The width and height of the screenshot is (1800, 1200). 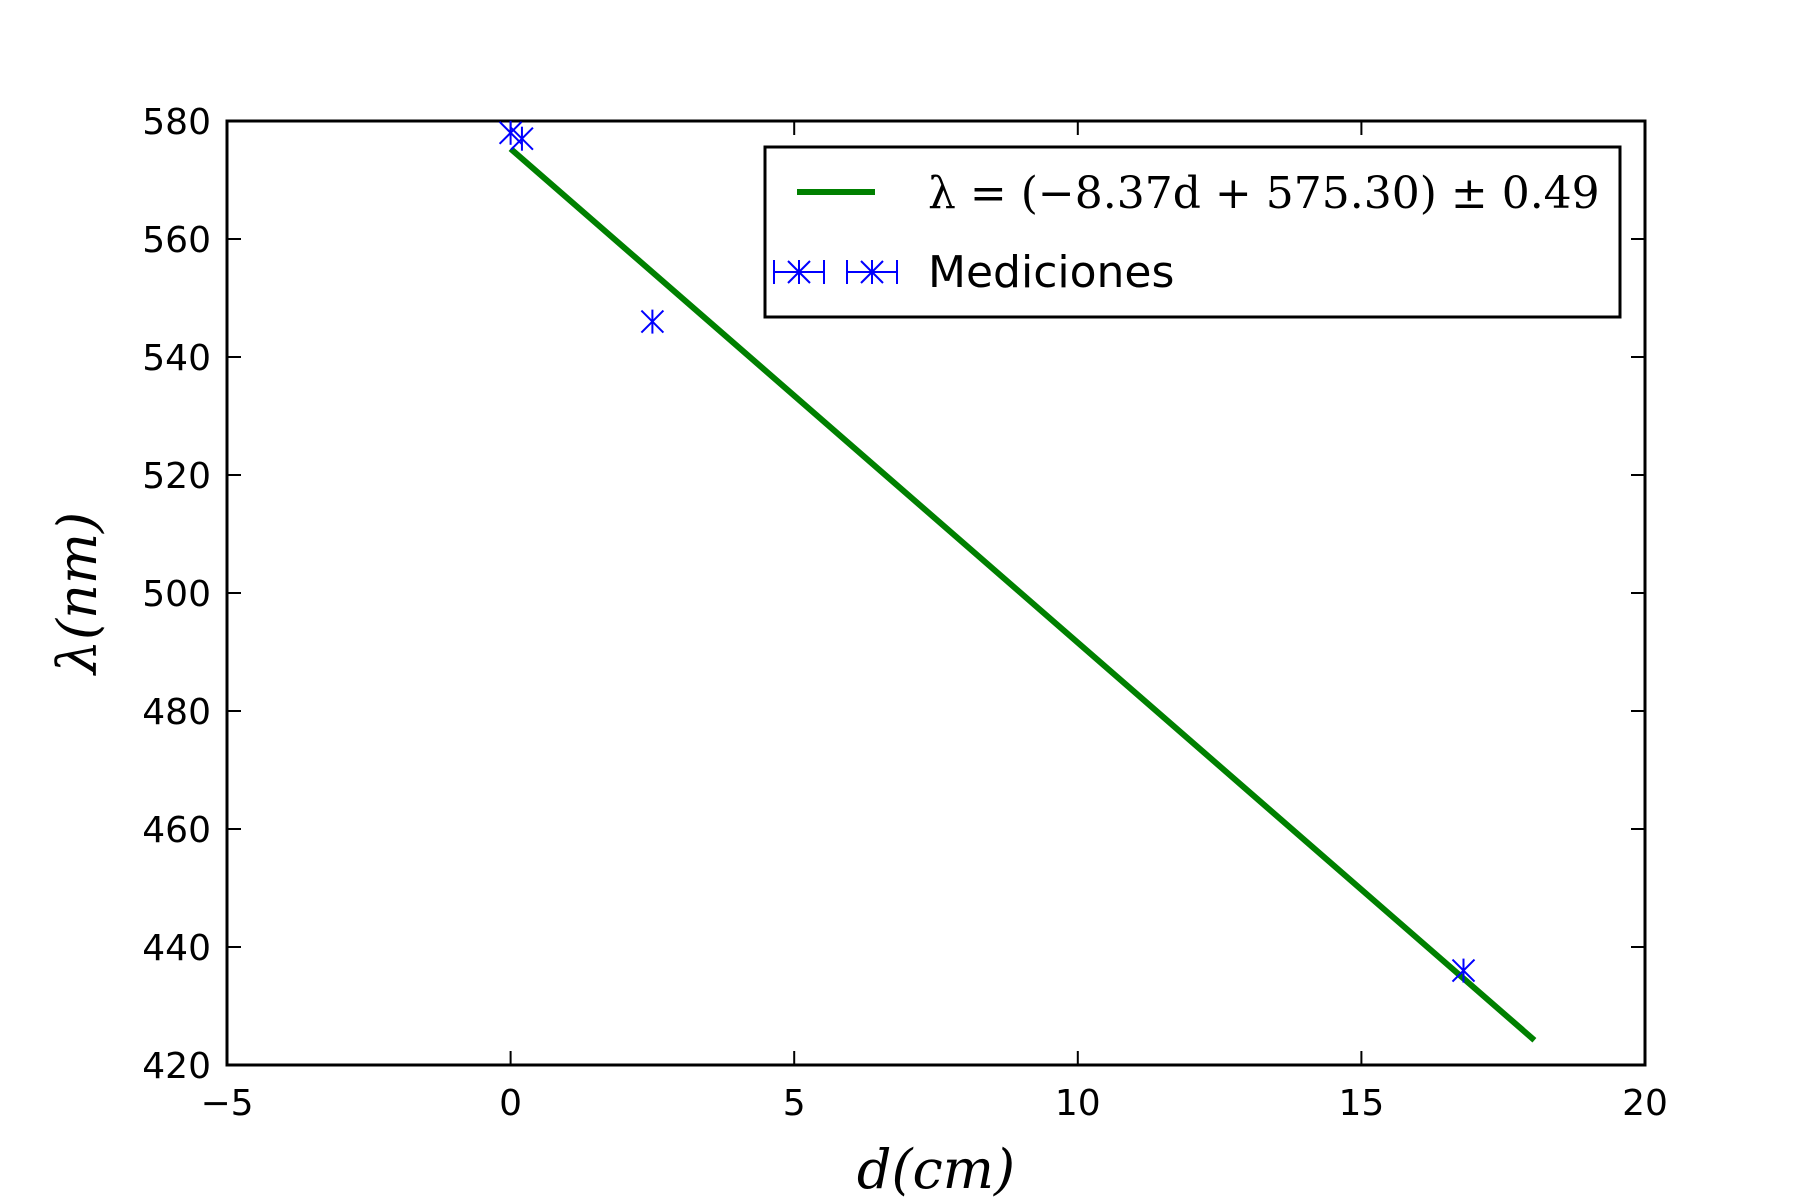 I want to click on legend: λ = (−8.37d + 575.30) ± 0.49 Mediciones, so click(x=1192, y=232).